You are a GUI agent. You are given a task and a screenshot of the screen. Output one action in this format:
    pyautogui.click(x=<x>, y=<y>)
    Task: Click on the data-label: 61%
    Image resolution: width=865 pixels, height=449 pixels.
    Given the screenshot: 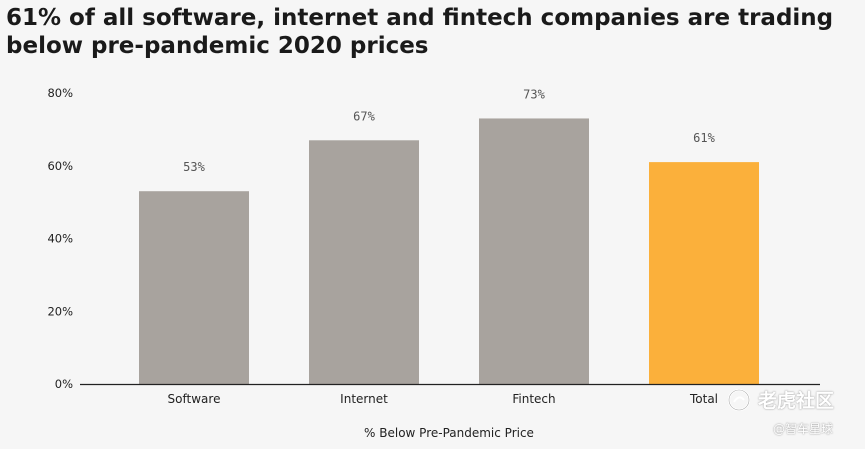 What is the action you would take?
    pyautogui.click(x=704, y=138)
    